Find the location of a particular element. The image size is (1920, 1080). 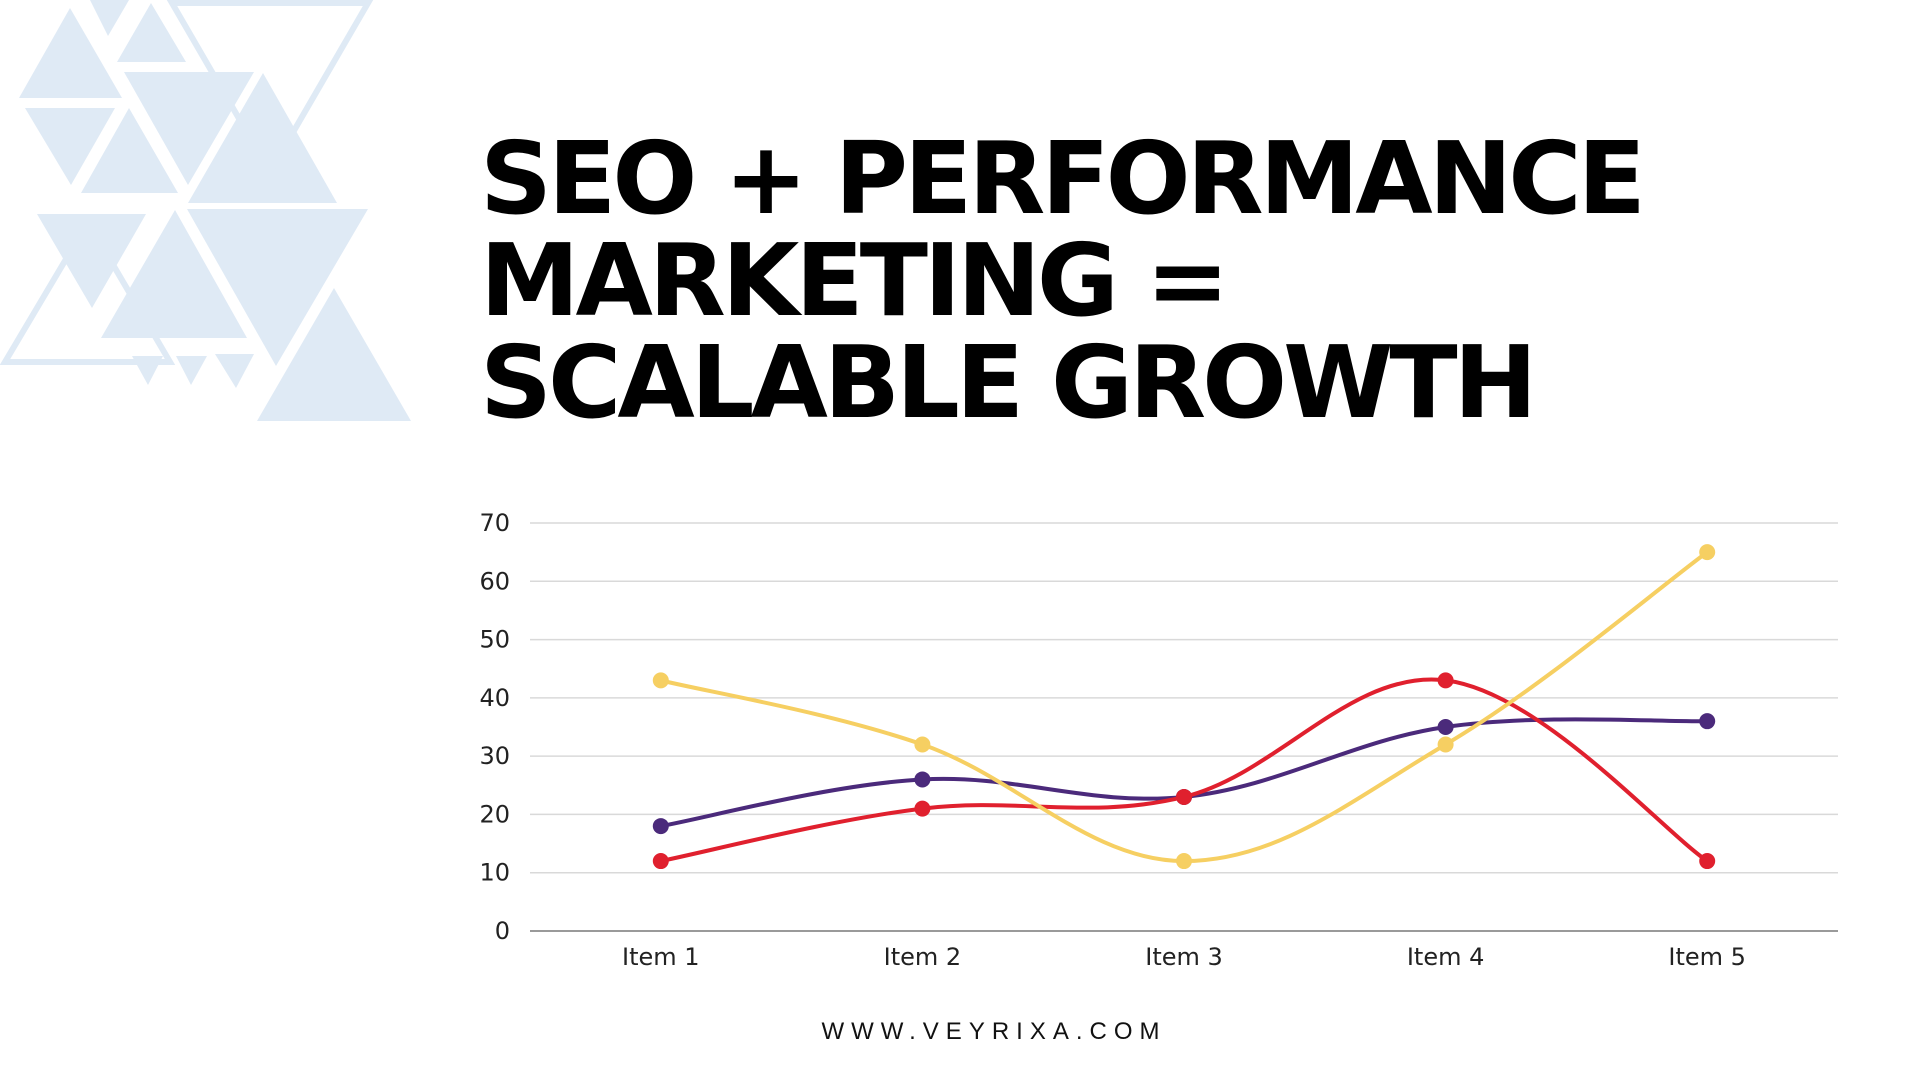

y-tick-label: 20 is located at coordinates (494, 814).